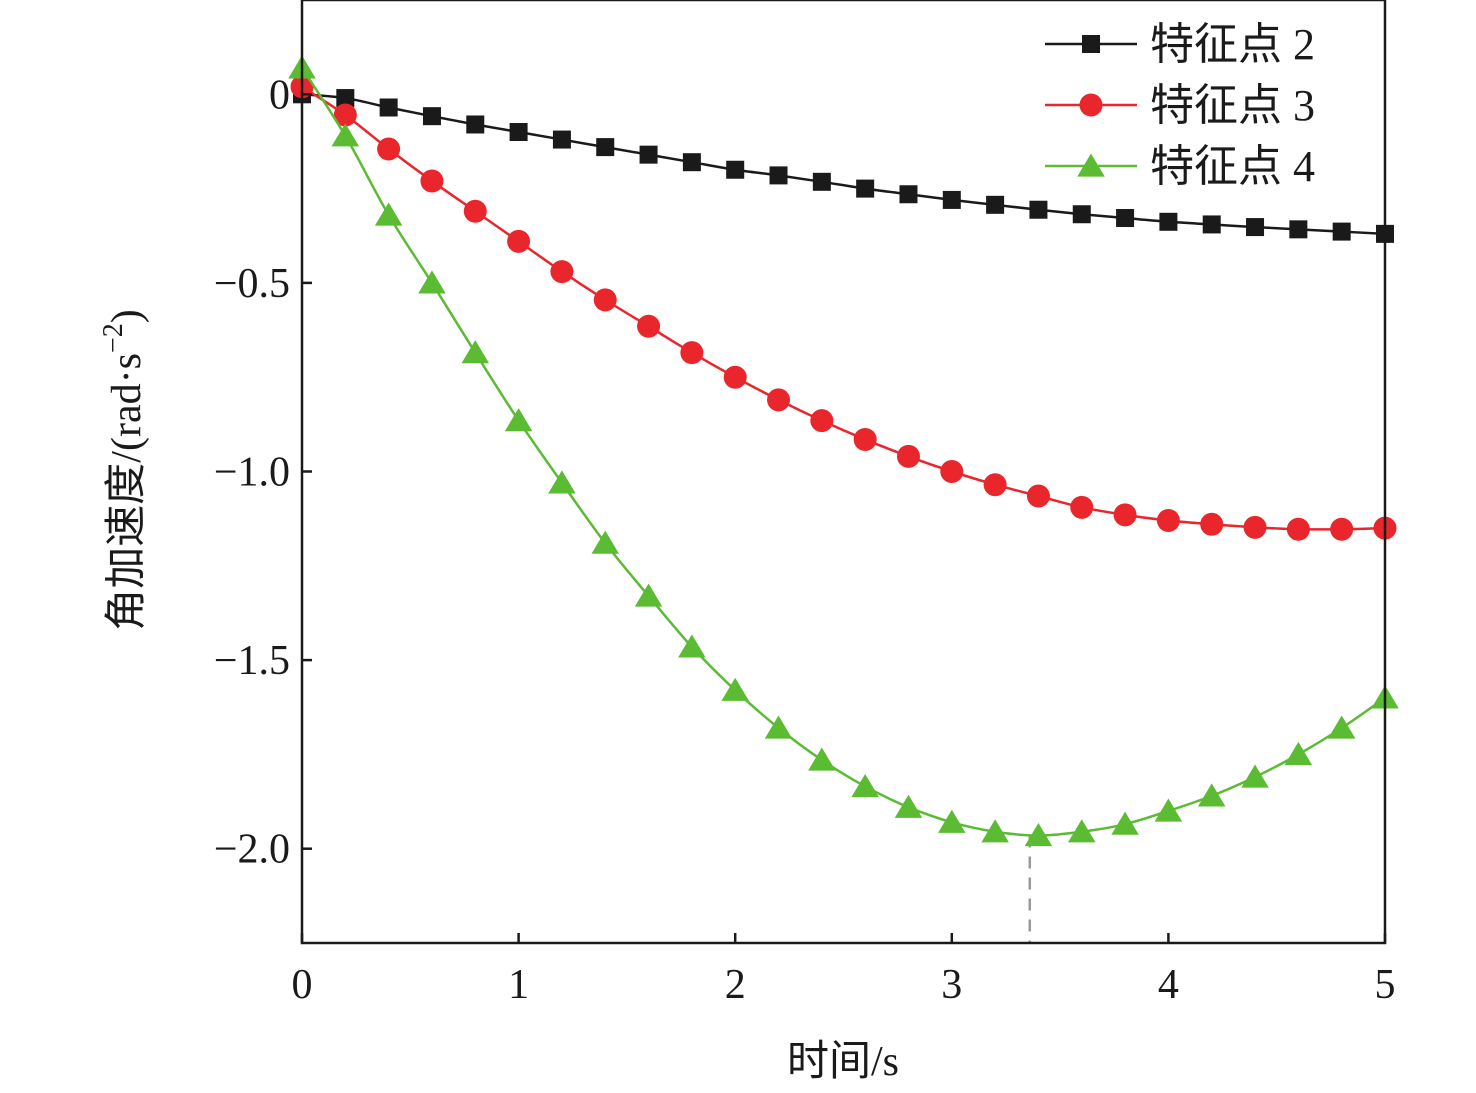 The height and width of the screenshot is (1093, 1476). Describe the element at coordinates (1232, 44) in the screenshot. I see `legend-label: 特征点 2` at that location.